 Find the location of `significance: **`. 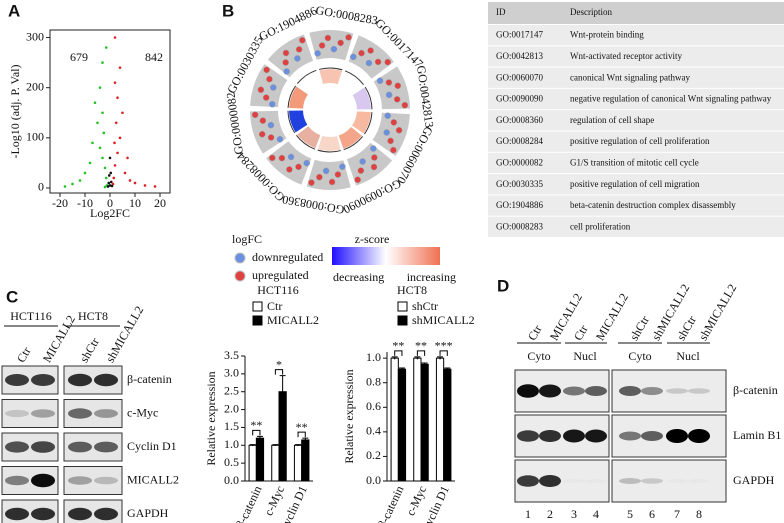

significance: ** is located at coordinates (398, 346).